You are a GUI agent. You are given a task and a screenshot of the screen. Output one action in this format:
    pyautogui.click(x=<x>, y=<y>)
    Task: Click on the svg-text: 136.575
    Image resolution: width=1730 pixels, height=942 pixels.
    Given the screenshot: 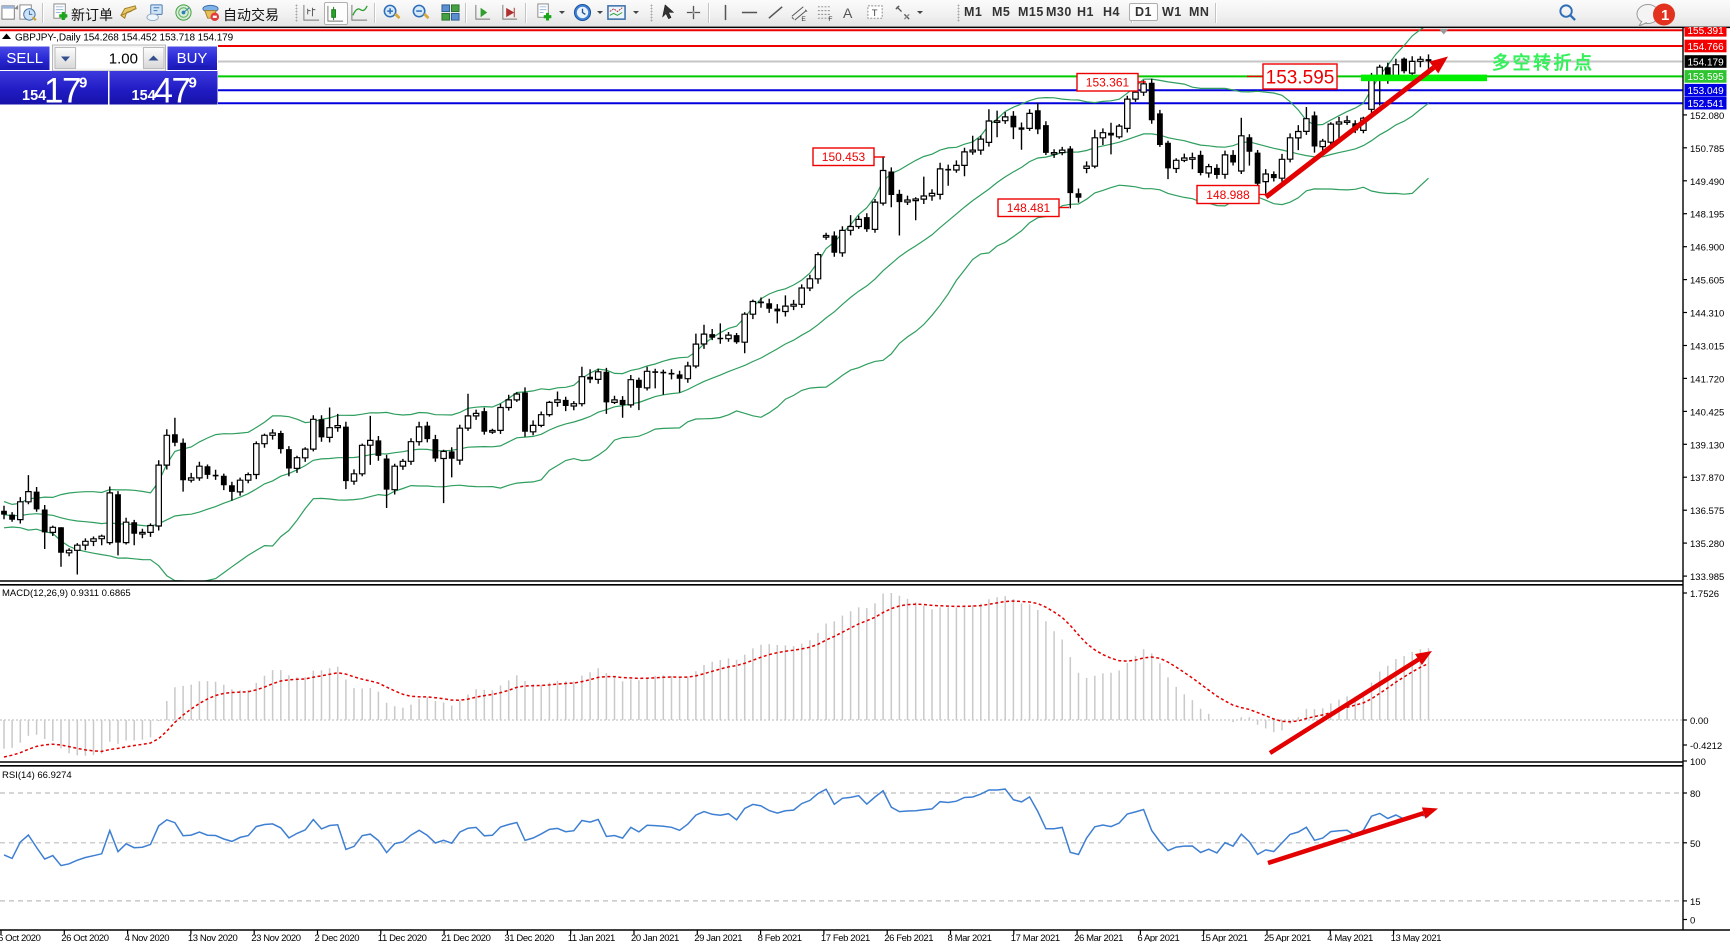 What is the action you would take?
    pyautogui.click(x=1707, y=511)
    